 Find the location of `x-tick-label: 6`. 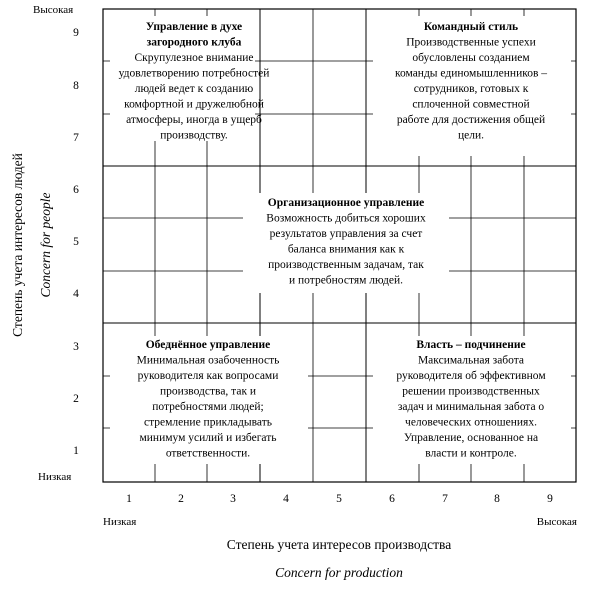

x-tick-label: 6 is located at coordinates (392, 499).